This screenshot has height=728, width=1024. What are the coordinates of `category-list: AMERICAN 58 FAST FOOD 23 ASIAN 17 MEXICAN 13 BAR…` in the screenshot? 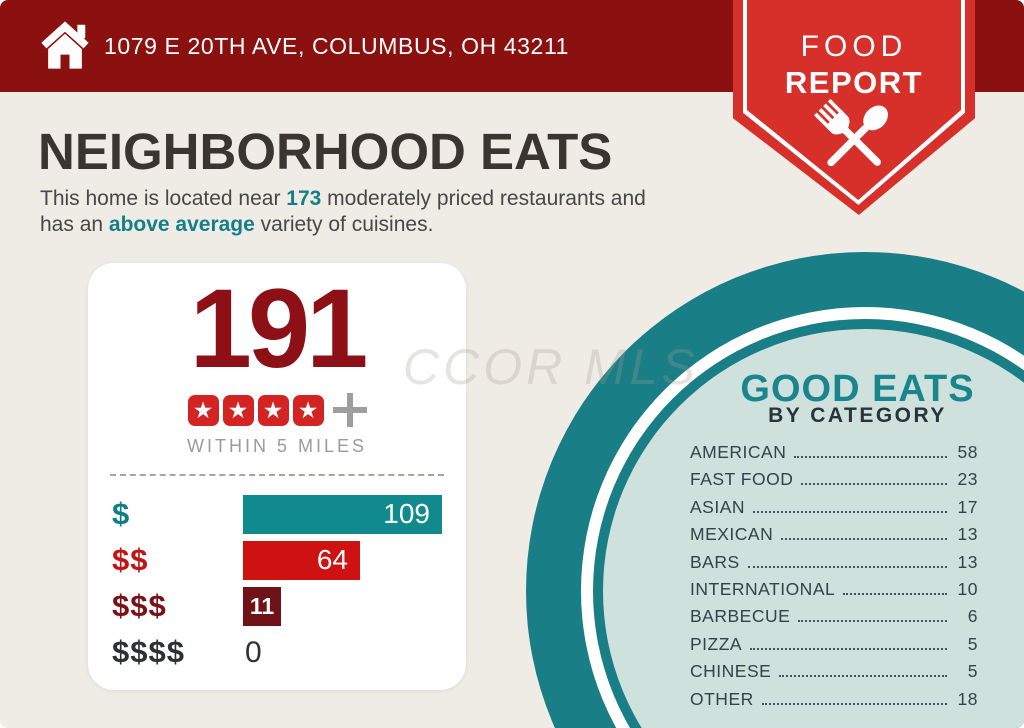 It's located at (834, 579).